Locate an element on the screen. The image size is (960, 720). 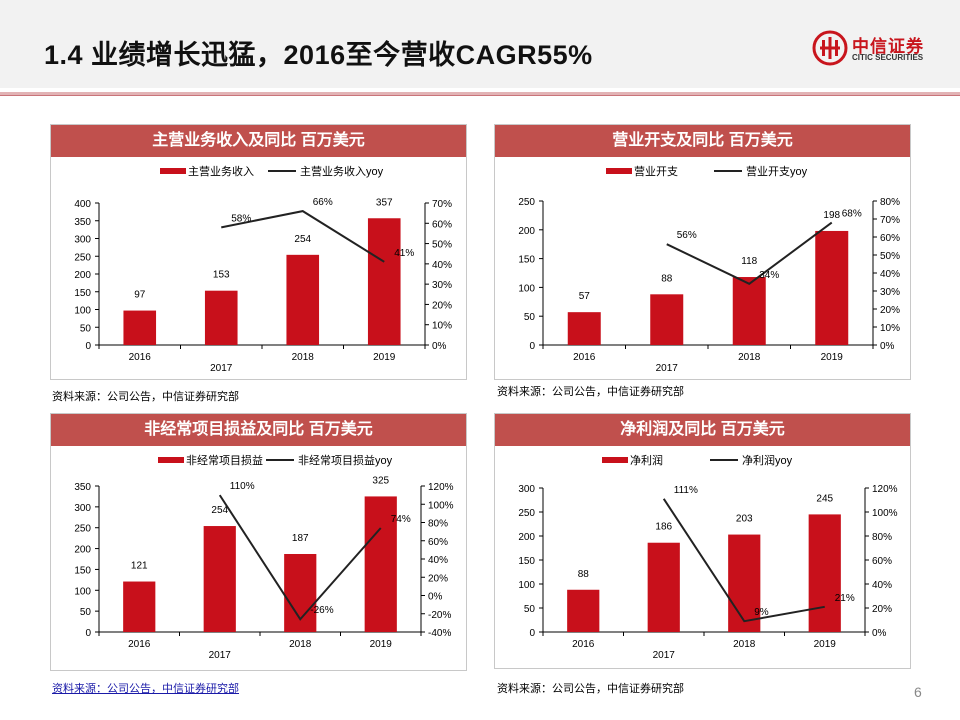
yoy-value-label: 34% is located at coordinates (769, 275).